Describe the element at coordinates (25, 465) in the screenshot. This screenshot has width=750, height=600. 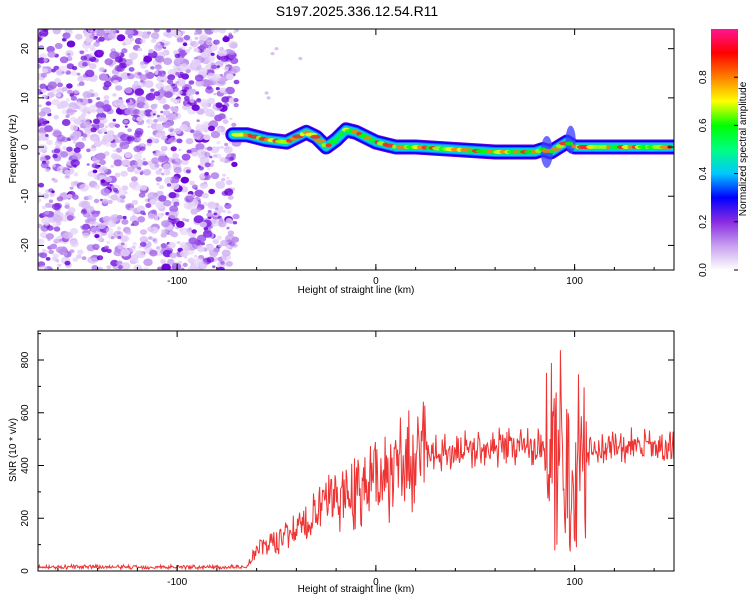
I see `y-tick-label: 400` at that location.